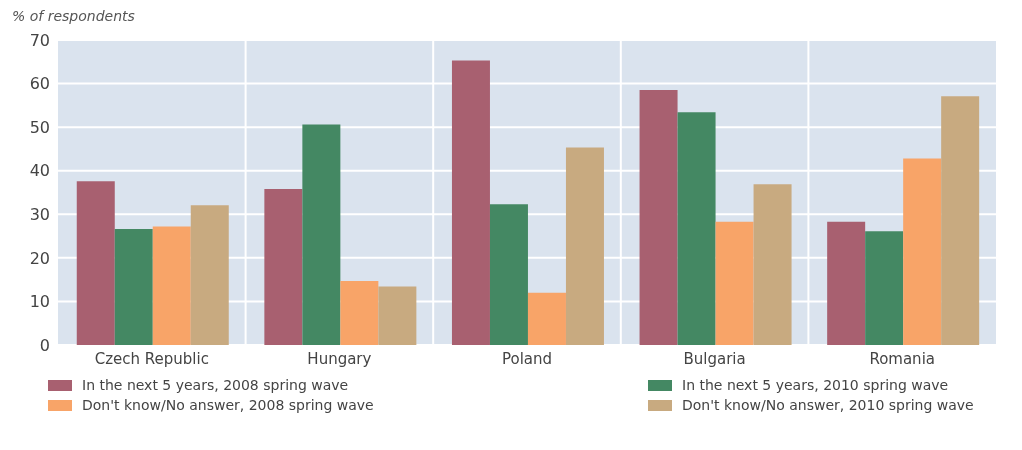  What do you see at coordinates (39, 84) in the screenshot?
I see `y-tick-label: 60` at bounding box center [39, 84].